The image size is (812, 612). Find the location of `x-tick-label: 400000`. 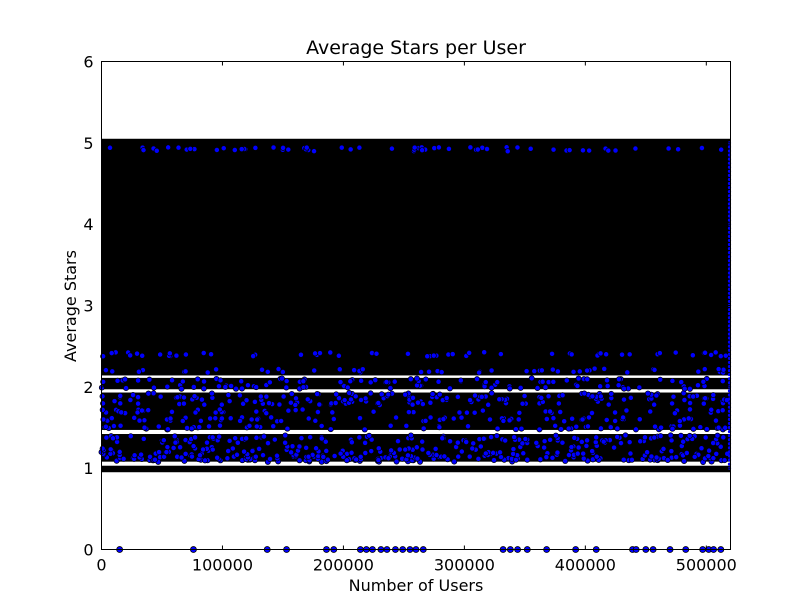

x-tick-label: 400000 is located at coordinates (585, 565).